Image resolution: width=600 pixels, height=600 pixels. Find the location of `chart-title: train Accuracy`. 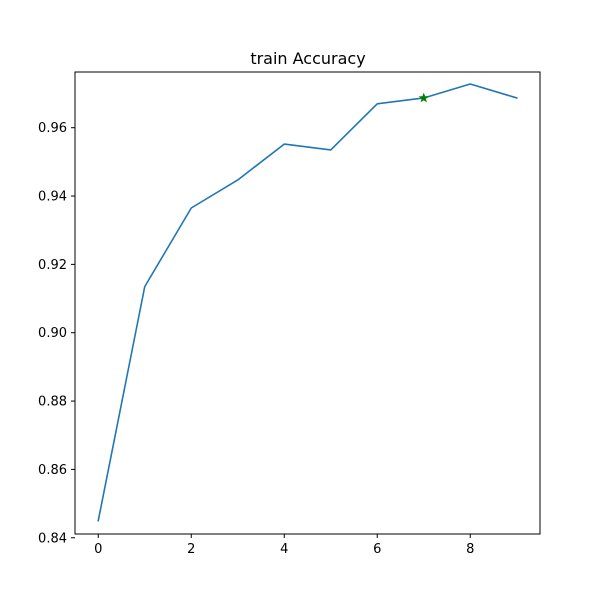

chart-title: train Accuracy is located at coordinates (307, 58).